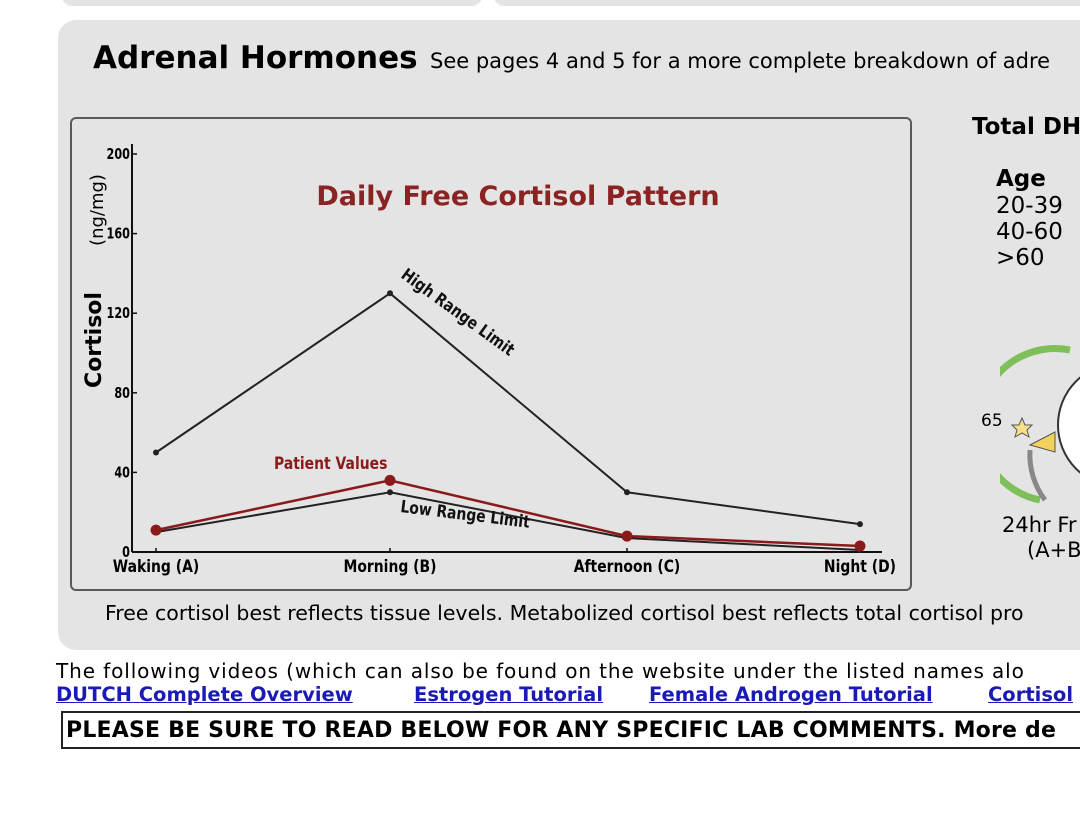 The width and height of the screenshot is (1080, 827). I want to click on link-cortisol: Cortisol, so click(1031, 694).